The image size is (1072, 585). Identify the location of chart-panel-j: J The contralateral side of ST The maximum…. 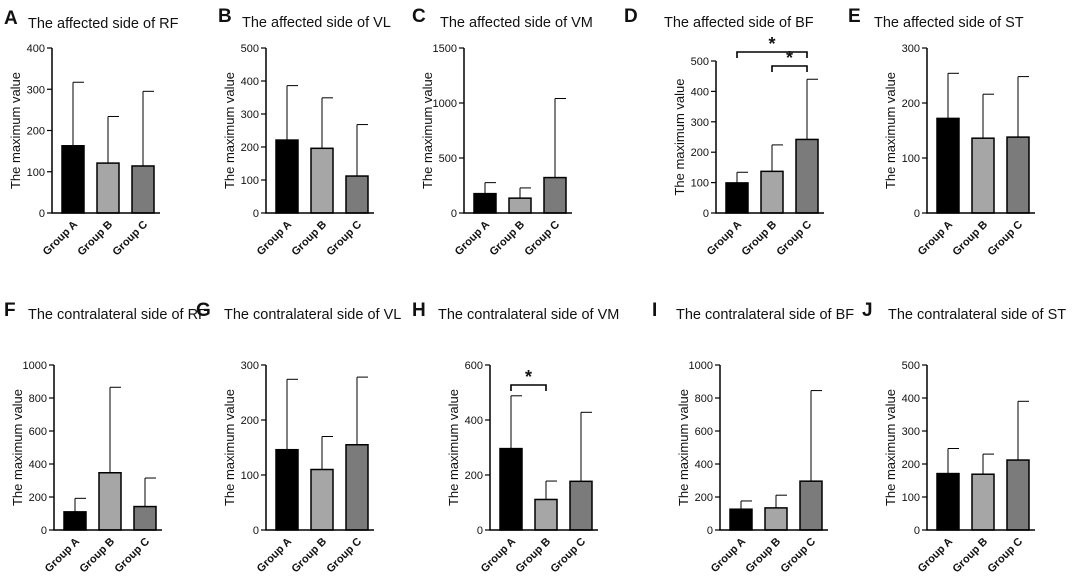
(964, 437).